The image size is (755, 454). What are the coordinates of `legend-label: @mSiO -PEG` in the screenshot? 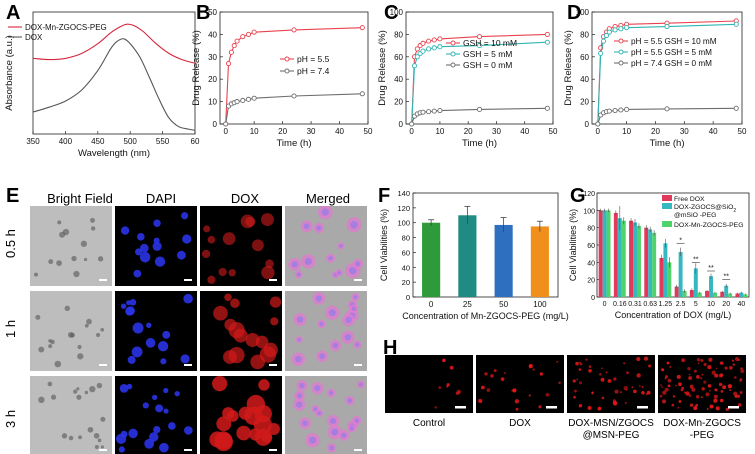 It's located at (695, 215).